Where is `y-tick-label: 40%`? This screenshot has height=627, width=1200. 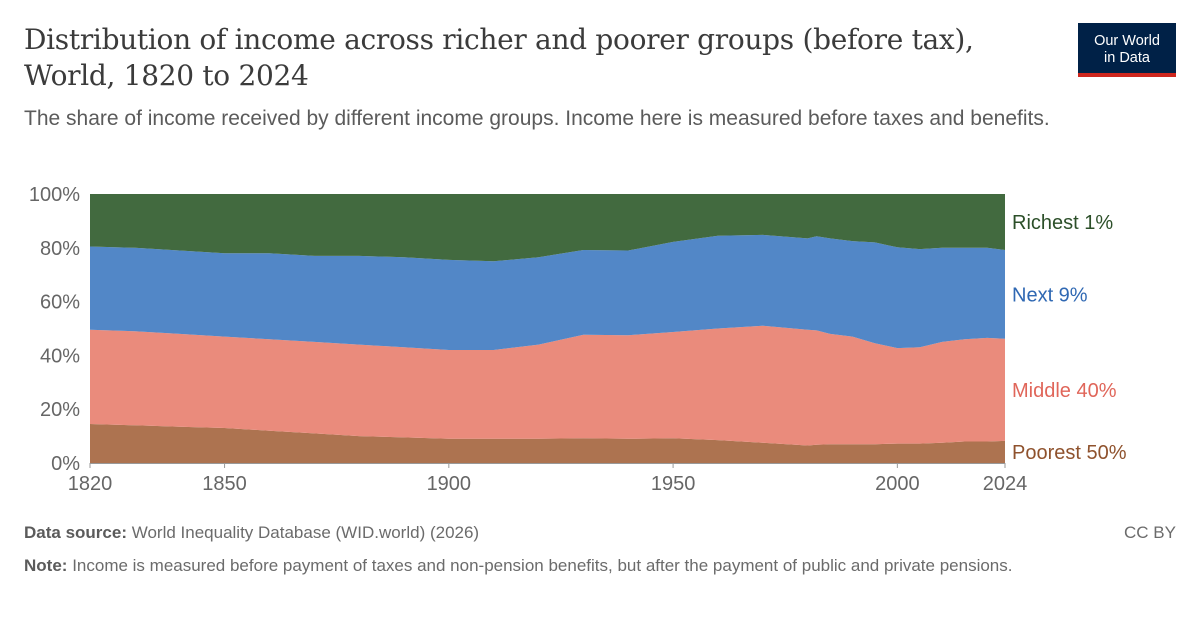
y-tick-label: 40% is located at coordinates (60, 356).